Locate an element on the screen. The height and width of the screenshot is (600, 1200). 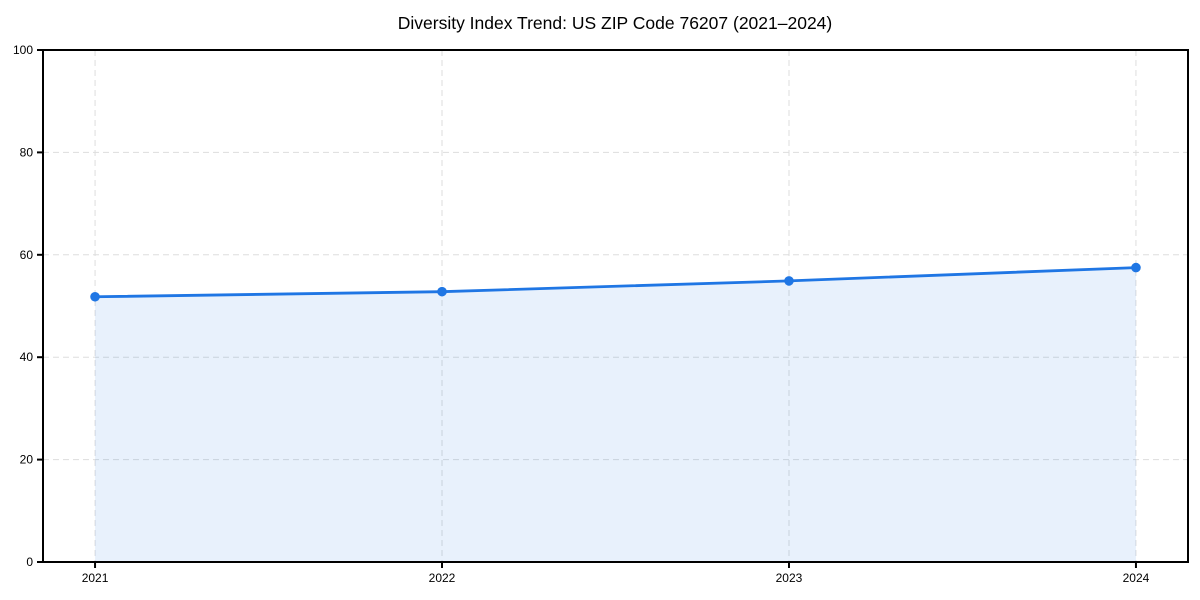
x-tick-label: 2023 is located at coordinates (789, 578).